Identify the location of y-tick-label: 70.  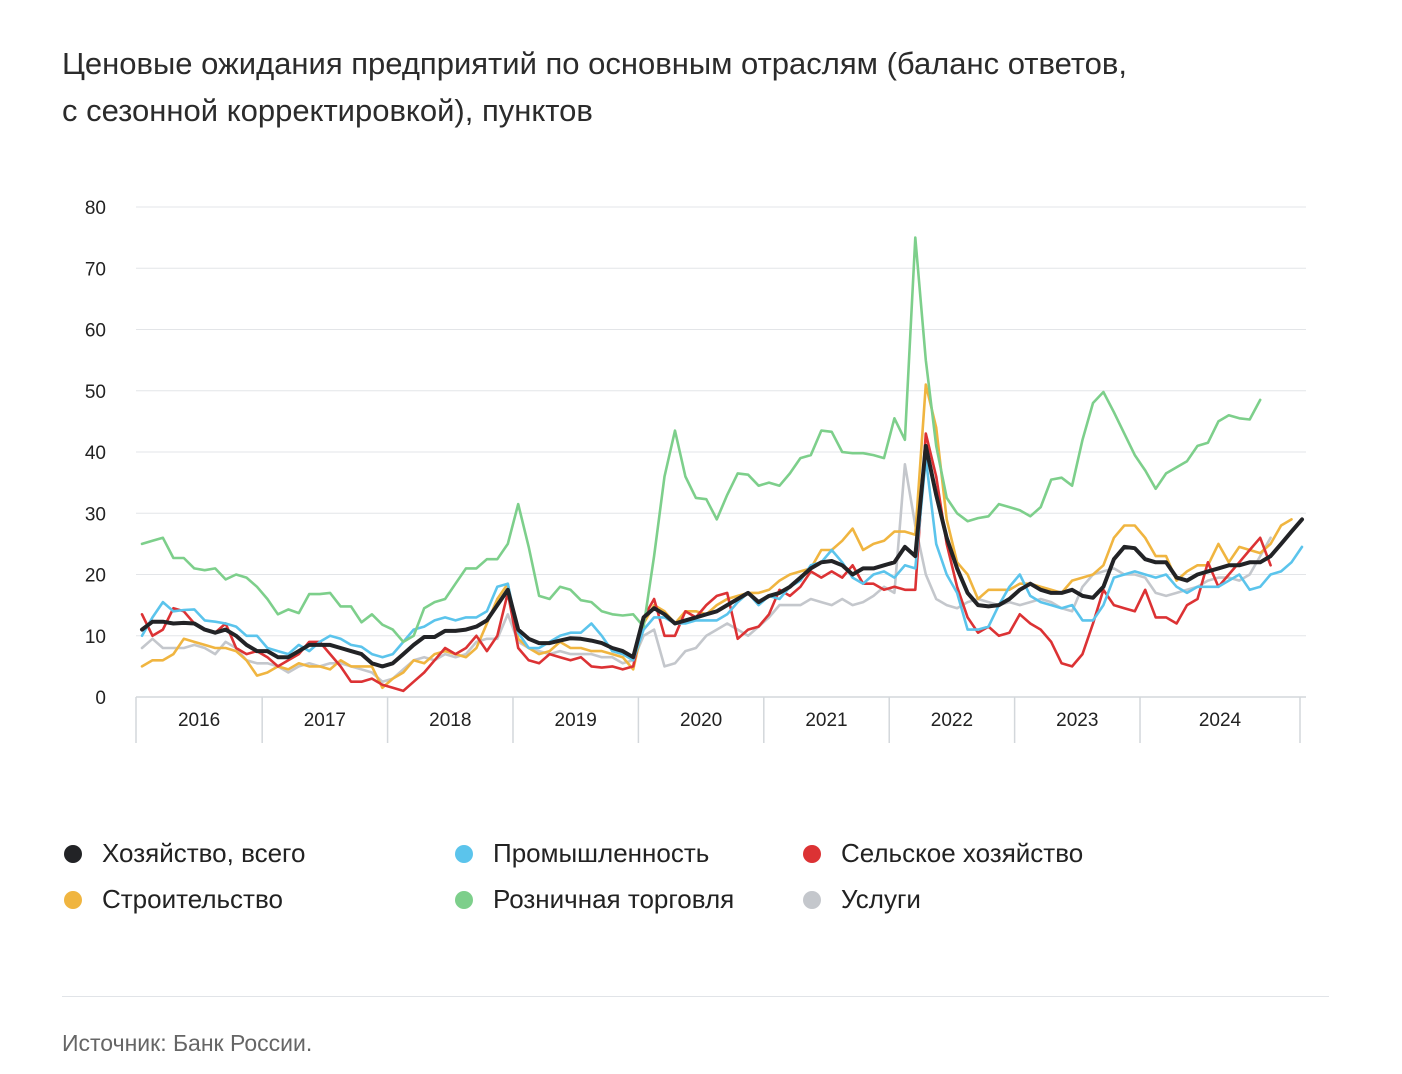
(95, 269).